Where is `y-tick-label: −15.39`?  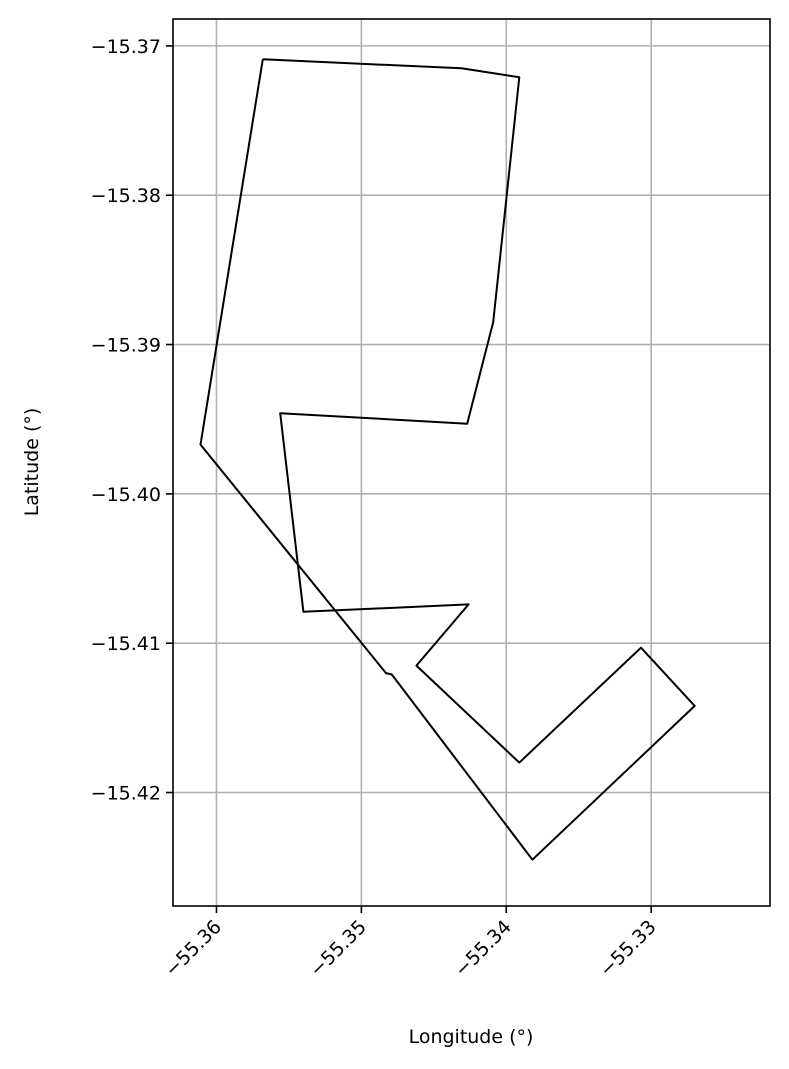
y-tick-label: −15.39 is located at coordinates (126, 346).